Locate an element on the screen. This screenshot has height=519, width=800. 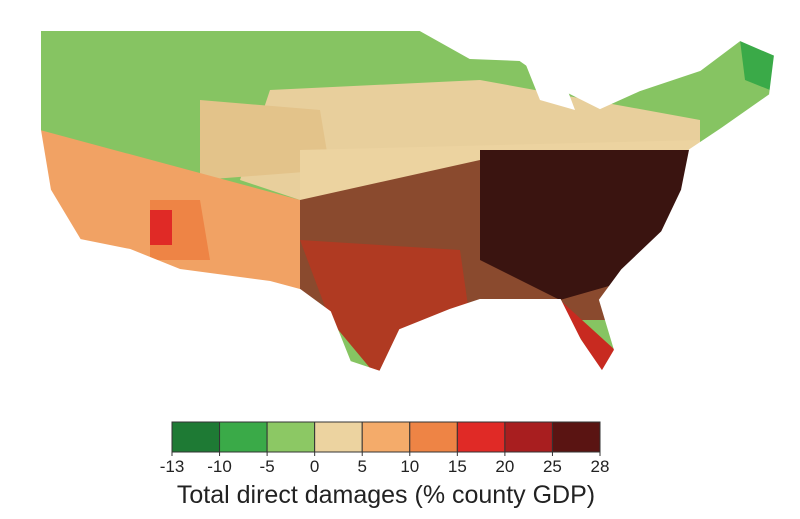
legend-tick-label: -5 is located at coordinates (267, 466).